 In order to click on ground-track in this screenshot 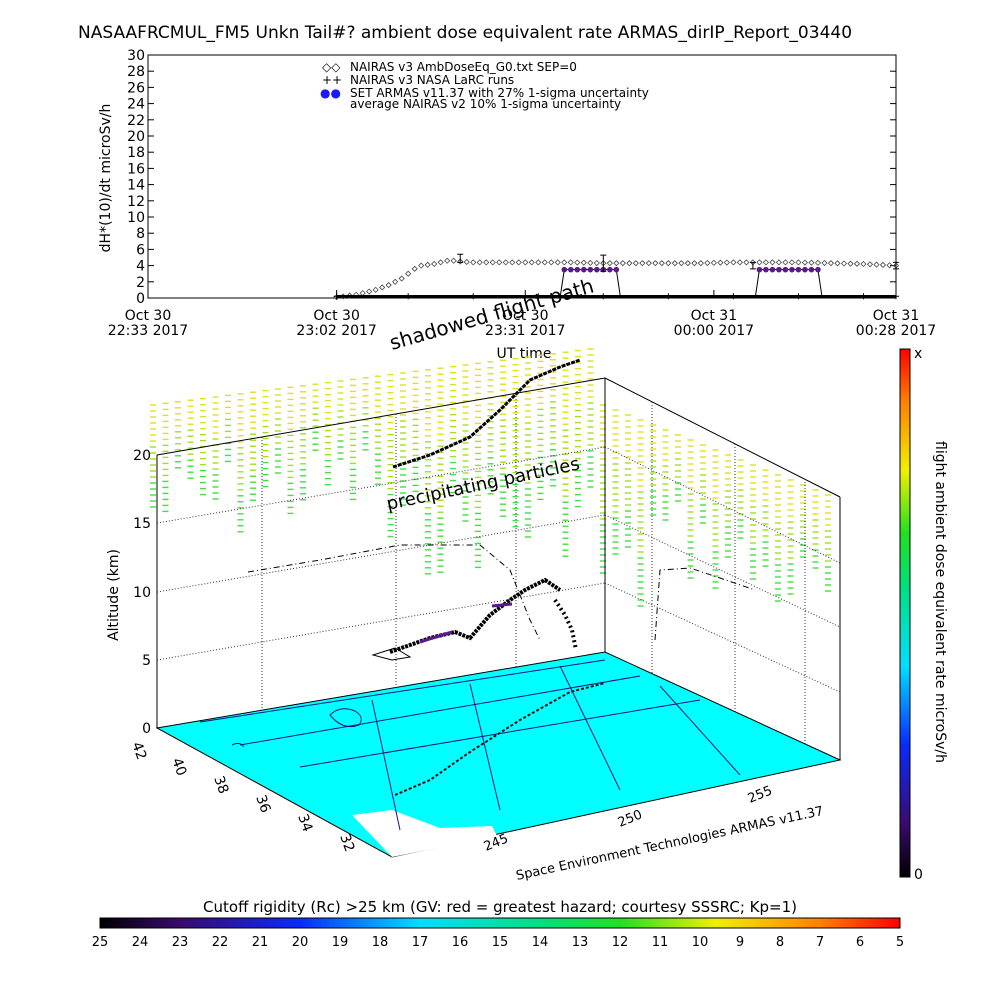, I will do `click(500, 739)`.